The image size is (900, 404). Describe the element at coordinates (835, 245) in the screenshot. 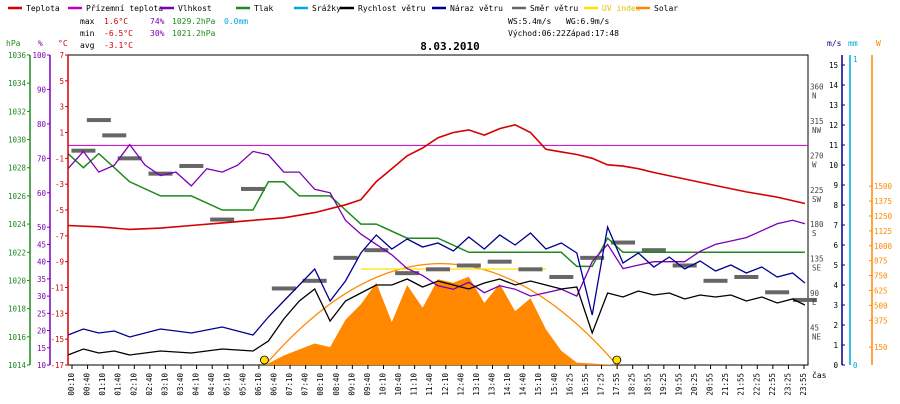

I see `ms-axis-tick-label: 6` at that location.